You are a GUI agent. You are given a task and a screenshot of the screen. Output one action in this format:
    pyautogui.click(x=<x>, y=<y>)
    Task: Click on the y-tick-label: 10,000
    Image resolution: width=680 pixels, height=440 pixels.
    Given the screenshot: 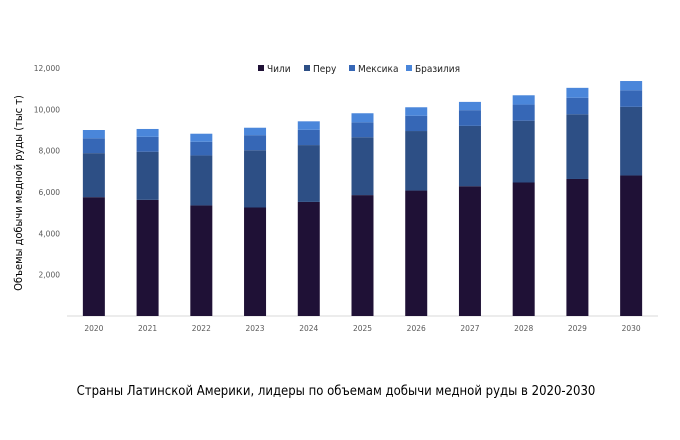 What is the action you would take?
    pyautogui.click(x=47, y=109)
    